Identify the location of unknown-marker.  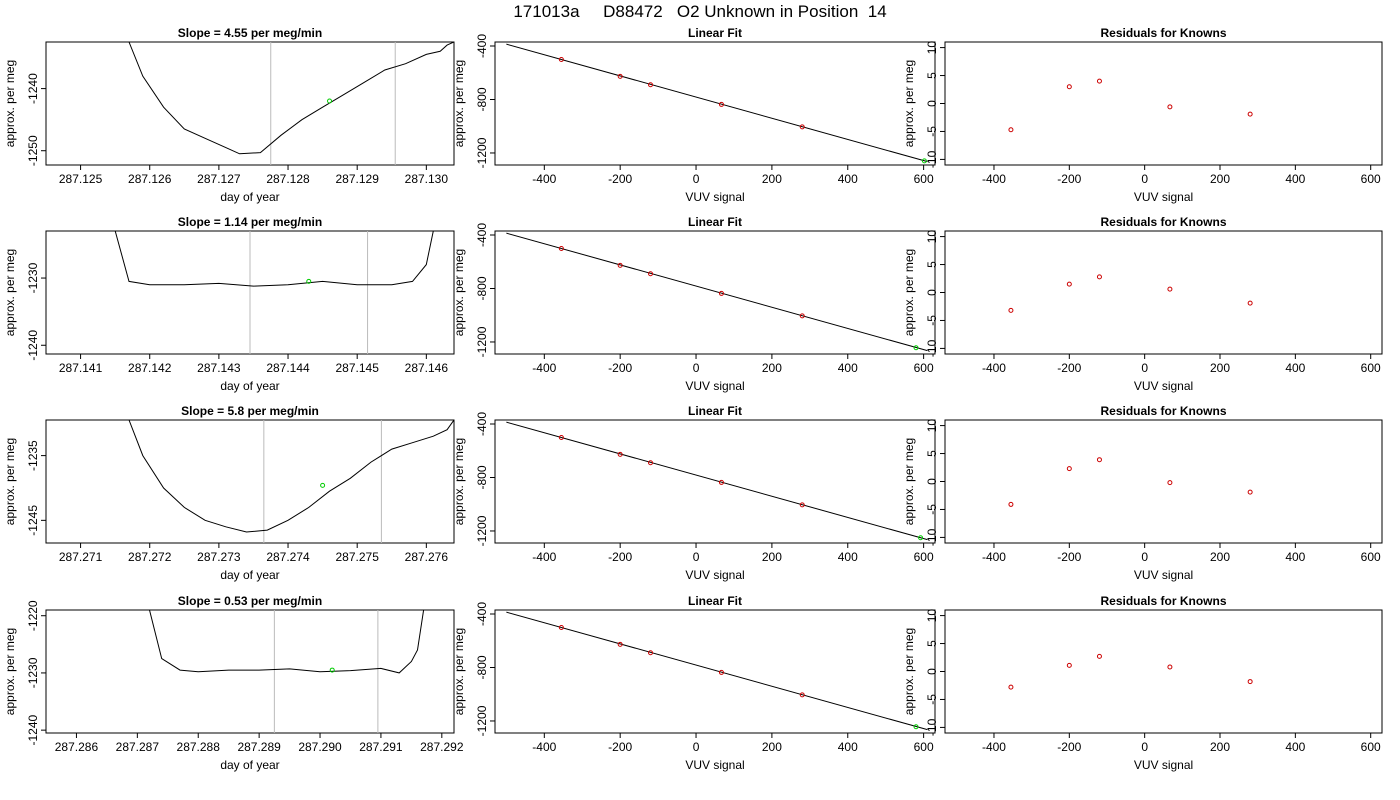
(309, 281).